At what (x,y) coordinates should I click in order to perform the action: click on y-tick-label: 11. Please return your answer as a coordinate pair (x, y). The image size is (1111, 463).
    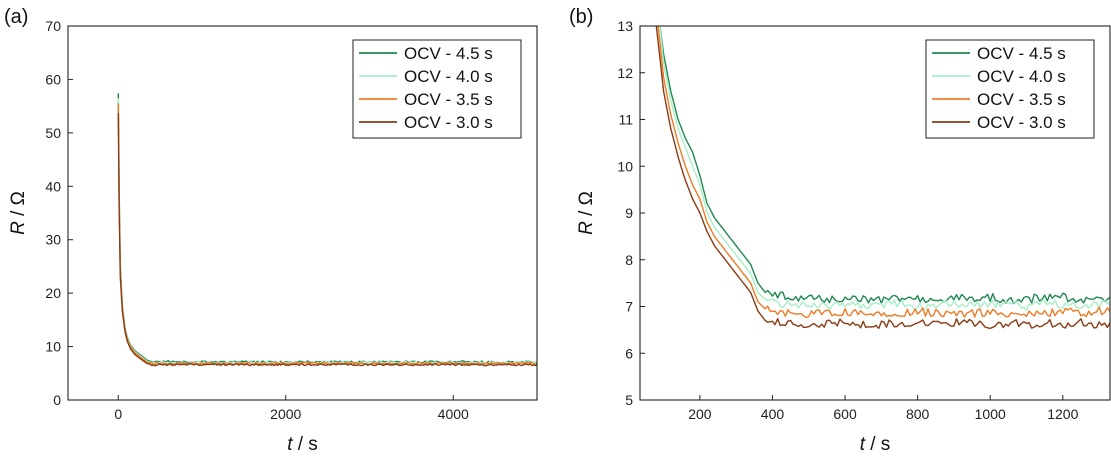
    Looking at the image, I should click on (625, 120).